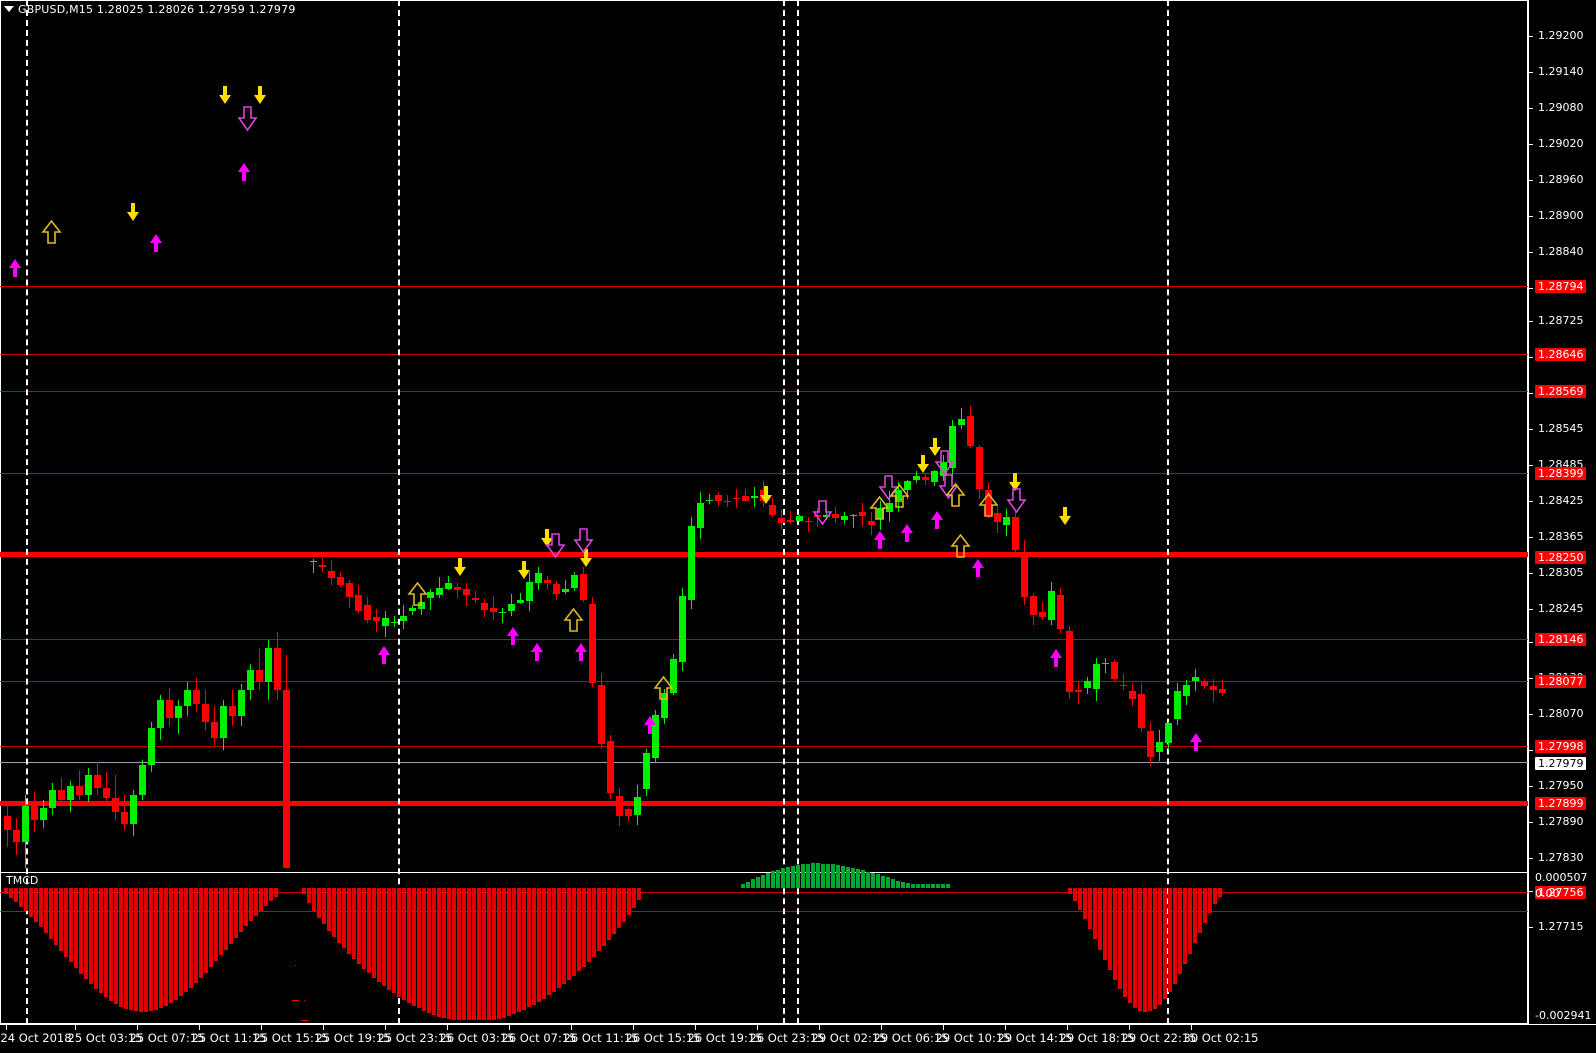  I want to click on indicator-scale-label: 0.00, so click(1547, 893).